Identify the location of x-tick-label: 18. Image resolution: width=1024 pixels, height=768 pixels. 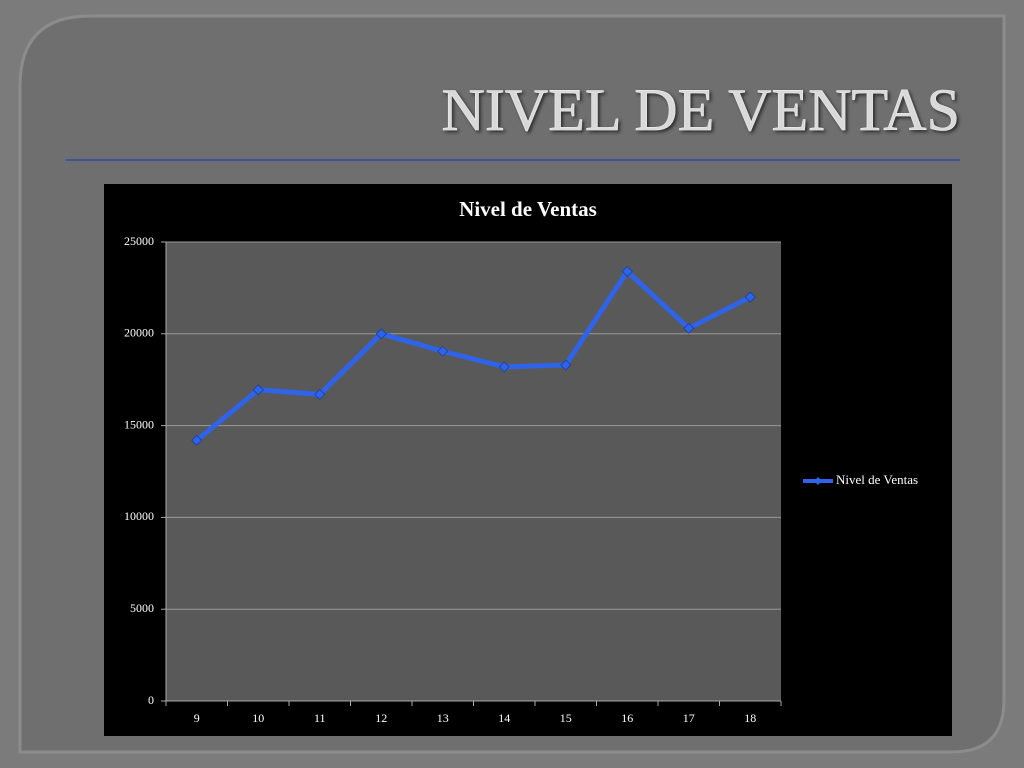
(750, 718).